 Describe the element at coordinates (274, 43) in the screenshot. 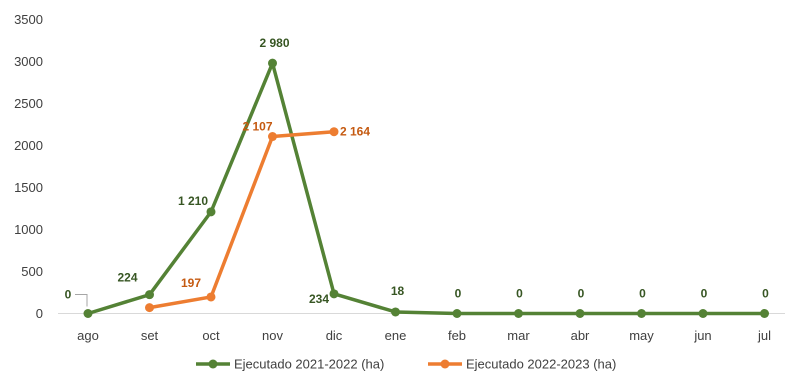

I see `data-label: 2 980` at that location.